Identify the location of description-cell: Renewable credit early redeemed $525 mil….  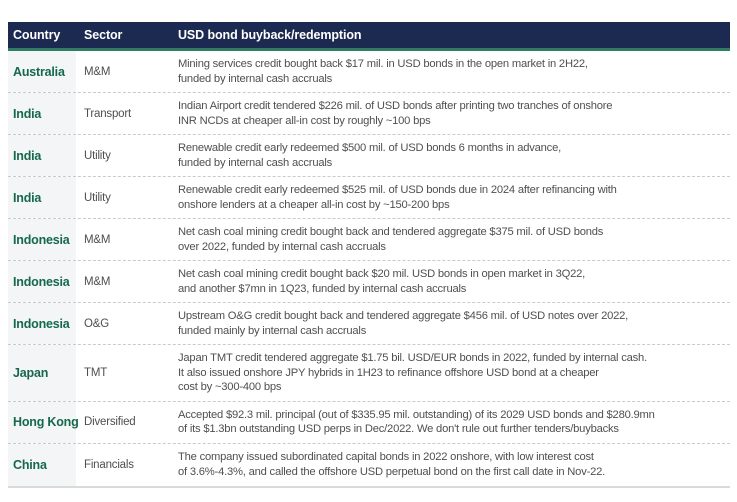
(397, 197).